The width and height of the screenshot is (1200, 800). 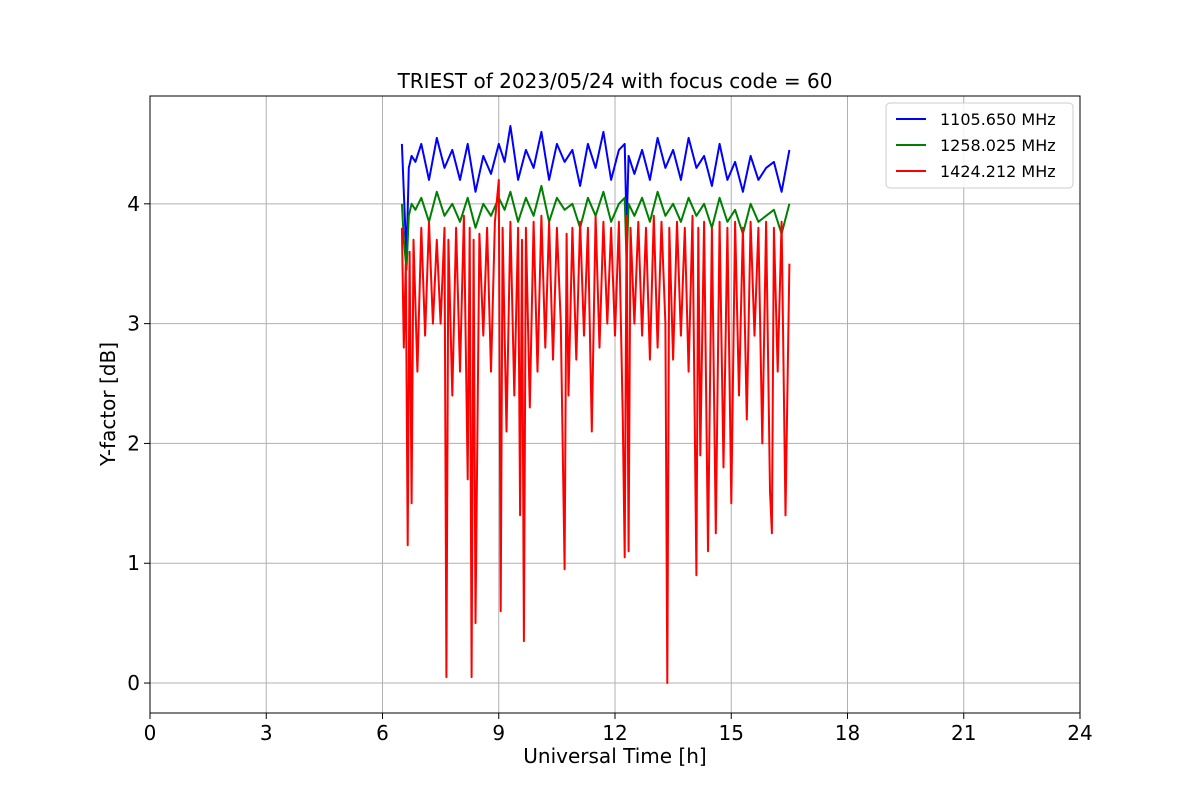 I want to click on x-tick-label-21: 21, so click(x=963, y=733).